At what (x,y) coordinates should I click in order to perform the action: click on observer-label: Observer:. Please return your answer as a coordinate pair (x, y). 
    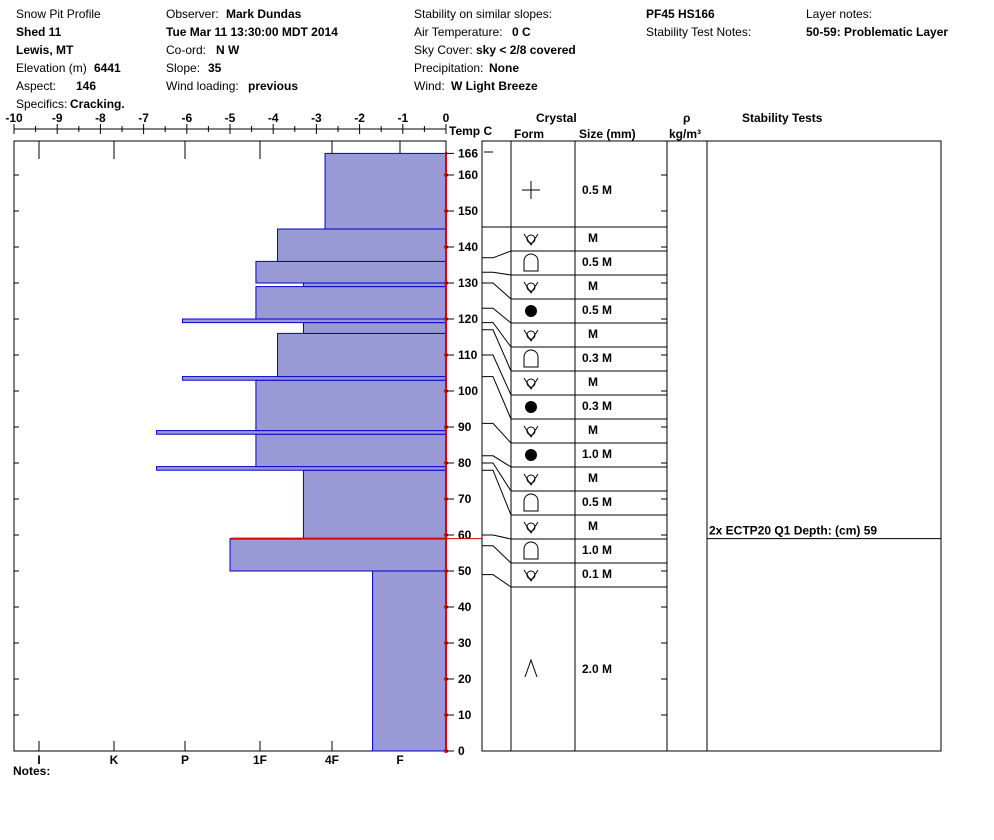
    Looking at the image, I should click on (192, 14).